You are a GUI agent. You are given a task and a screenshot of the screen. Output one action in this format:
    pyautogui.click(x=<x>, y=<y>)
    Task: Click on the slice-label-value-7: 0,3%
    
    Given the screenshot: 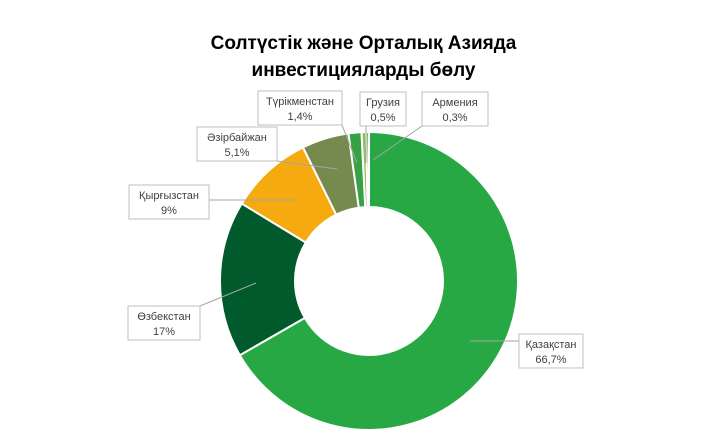 What is the action you would take?
    pyautogui.click(x=454, y=118)
    